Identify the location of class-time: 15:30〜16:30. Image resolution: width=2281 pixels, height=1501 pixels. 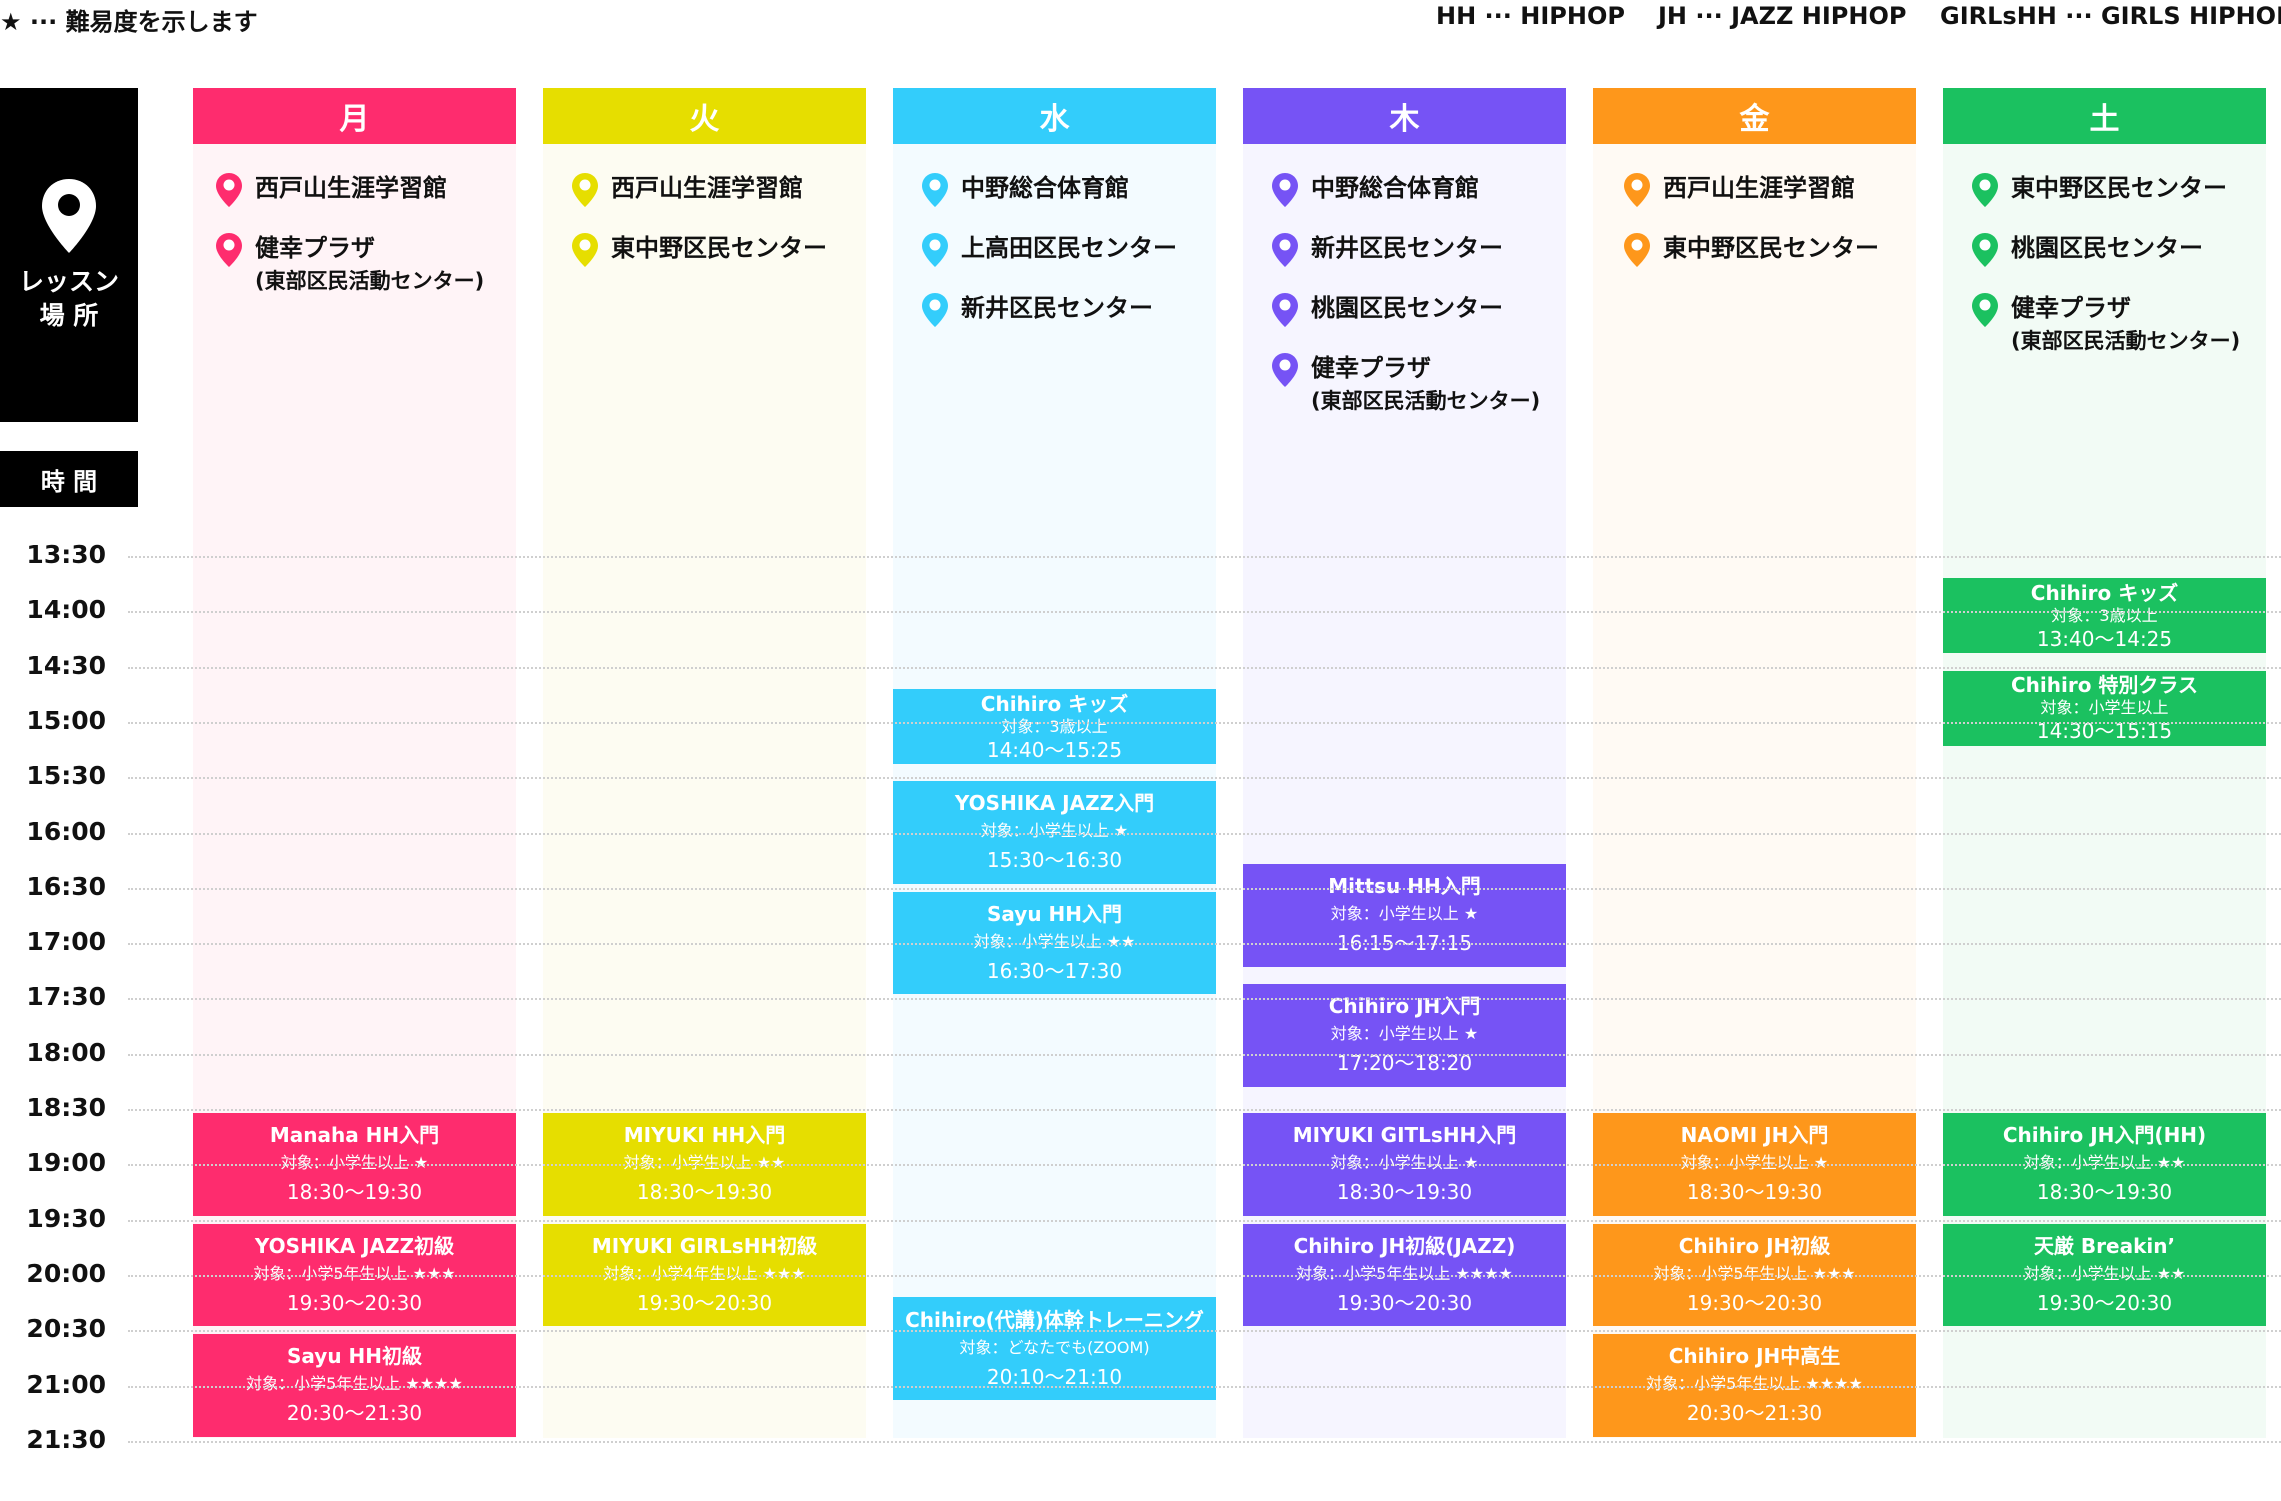
(1054, 860).